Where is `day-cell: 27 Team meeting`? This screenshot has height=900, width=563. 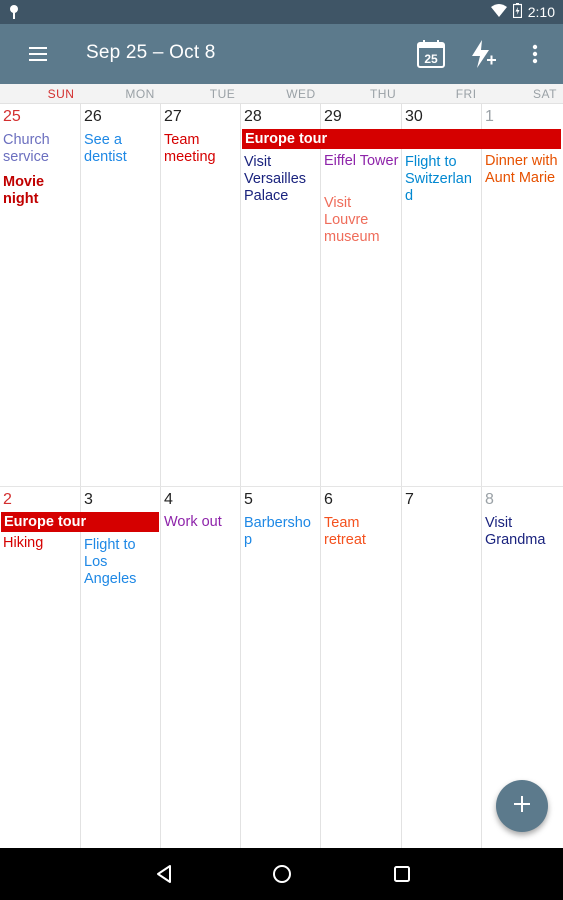 day-cell: 27 Team meeting is located at coordinates (201, 295).